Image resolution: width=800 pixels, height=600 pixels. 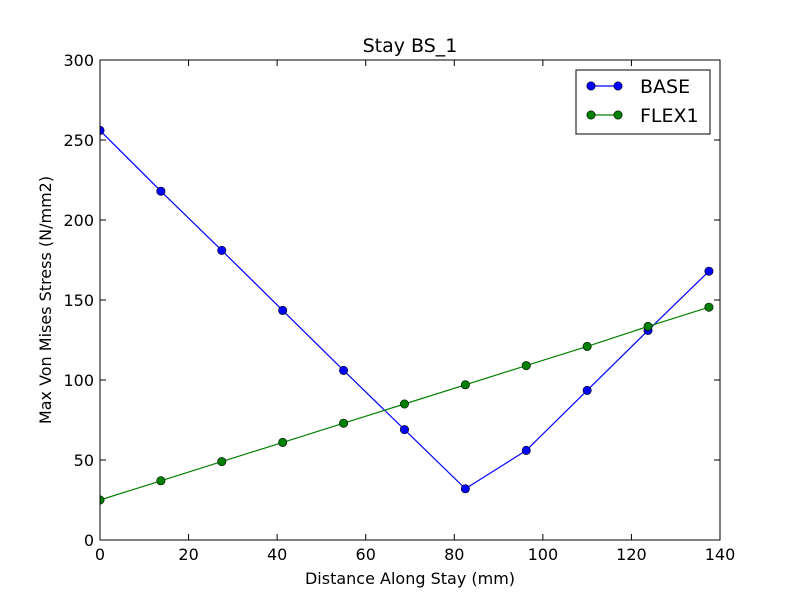 I want to click on chart-title: Stay BS_1, so click(x=410, y=46).